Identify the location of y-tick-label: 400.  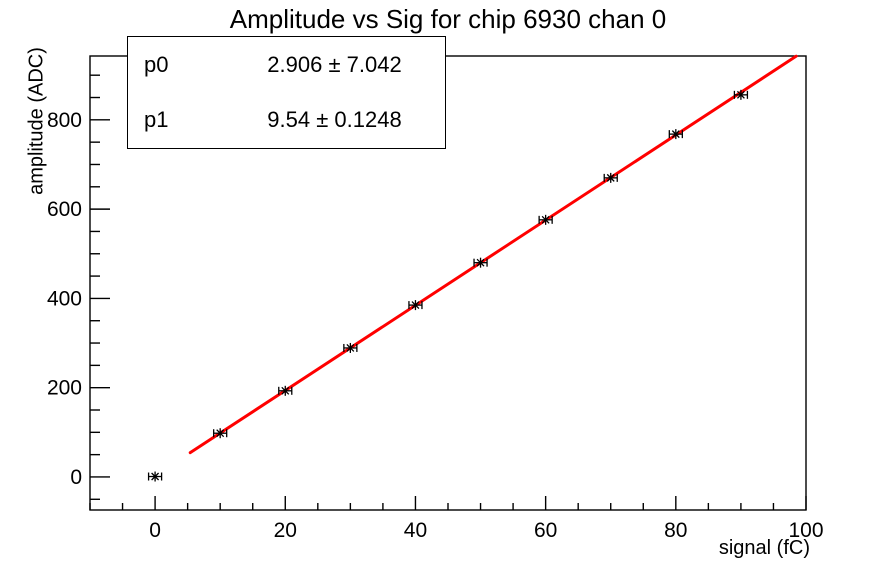
(64, 298).